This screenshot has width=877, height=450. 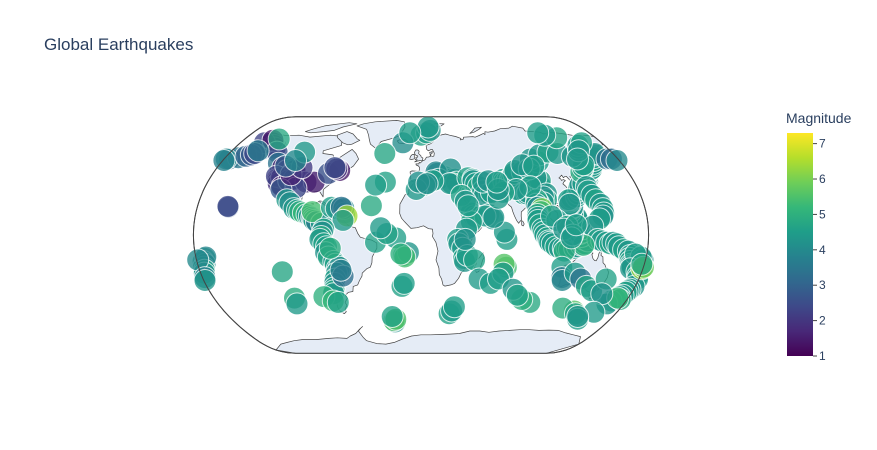 I want to click on land-baffin, so click(x=348, y=138).